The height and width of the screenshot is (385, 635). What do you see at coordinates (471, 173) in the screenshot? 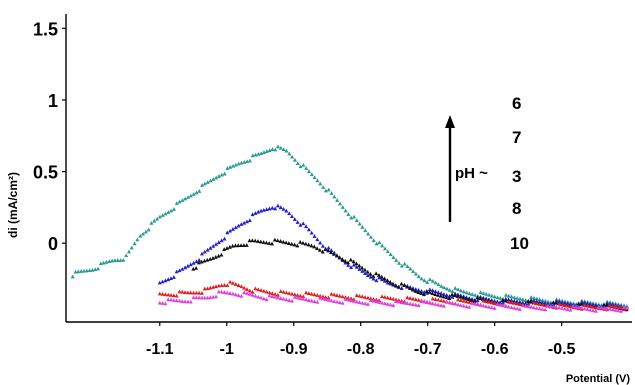
I see `ph-label: pH ~` at bounding box center [471, 173].